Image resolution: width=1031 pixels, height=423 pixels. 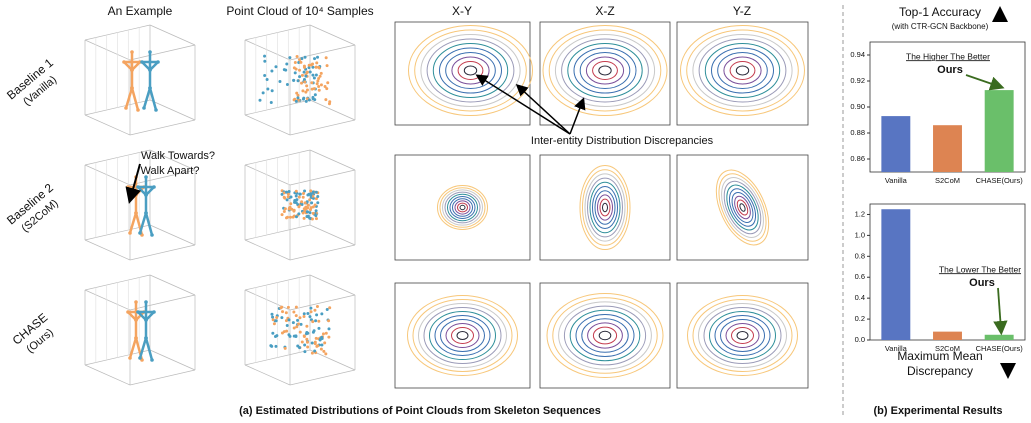 I want to click on y-tick-label: 1.2, so click(x=860, y=213).